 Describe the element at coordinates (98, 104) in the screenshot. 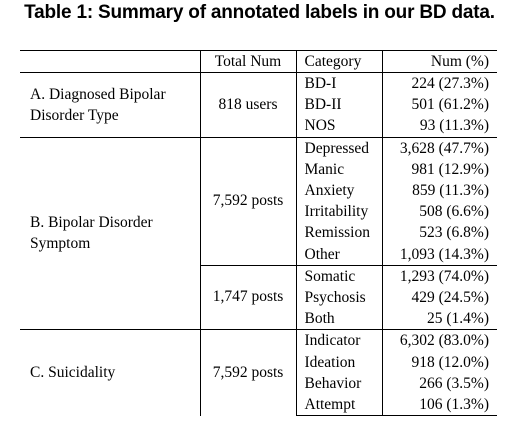

I see `section-name: A. Diagnosed Bipolar Disorder Type` at that location.